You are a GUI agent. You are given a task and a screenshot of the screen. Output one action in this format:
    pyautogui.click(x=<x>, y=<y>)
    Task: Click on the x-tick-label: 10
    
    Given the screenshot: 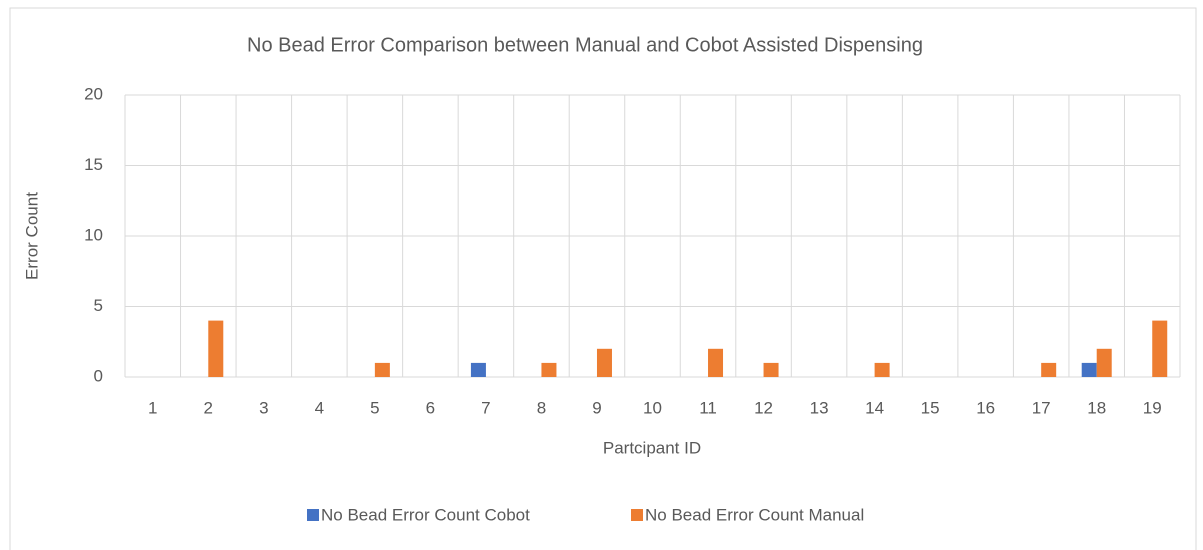 What is the action you would take?
    pyautogui.click(x=652, y=407)
    